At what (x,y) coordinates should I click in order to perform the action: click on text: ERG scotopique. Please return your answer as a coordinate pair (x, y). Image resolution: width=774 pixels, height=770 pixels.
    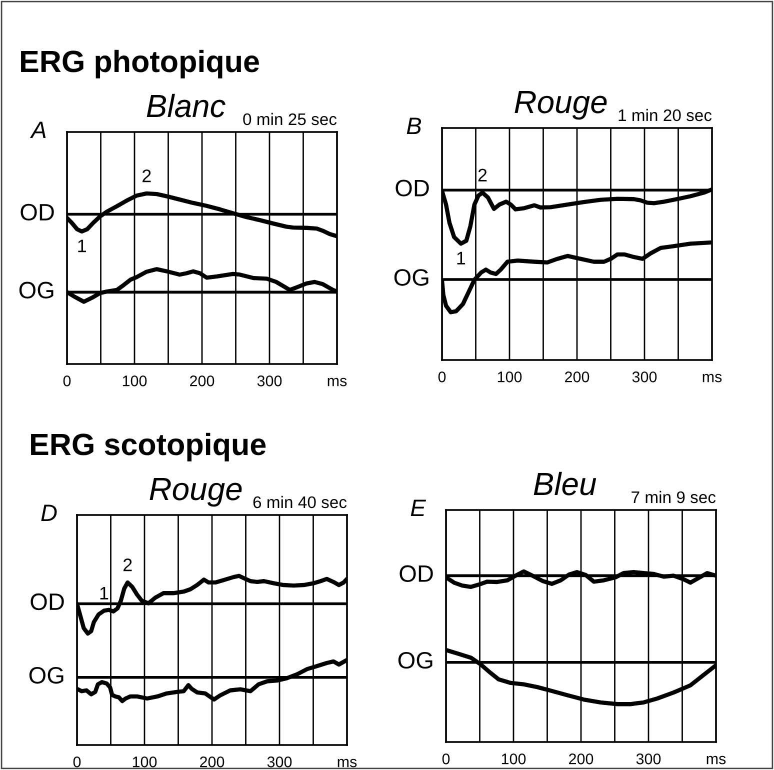
    Looking at the image, I should click on (148, 447).